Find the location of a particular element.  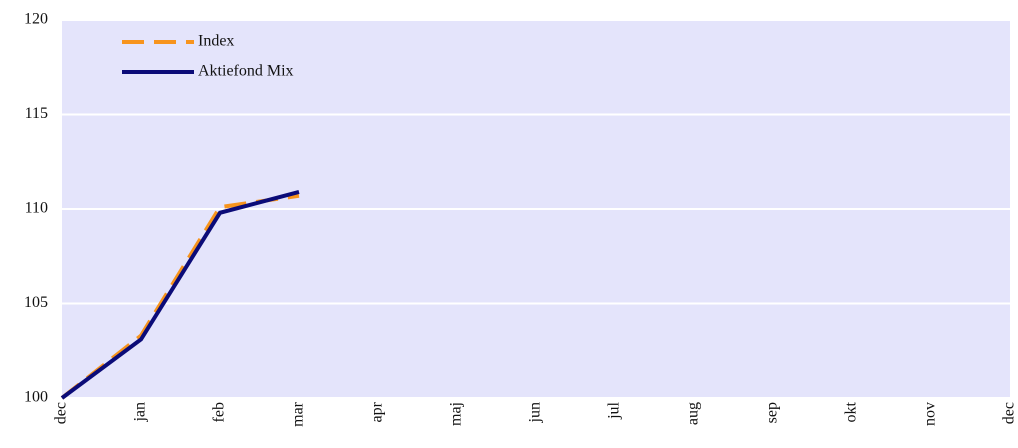

x-tick-label: nov is located at coordinates (930, 414).